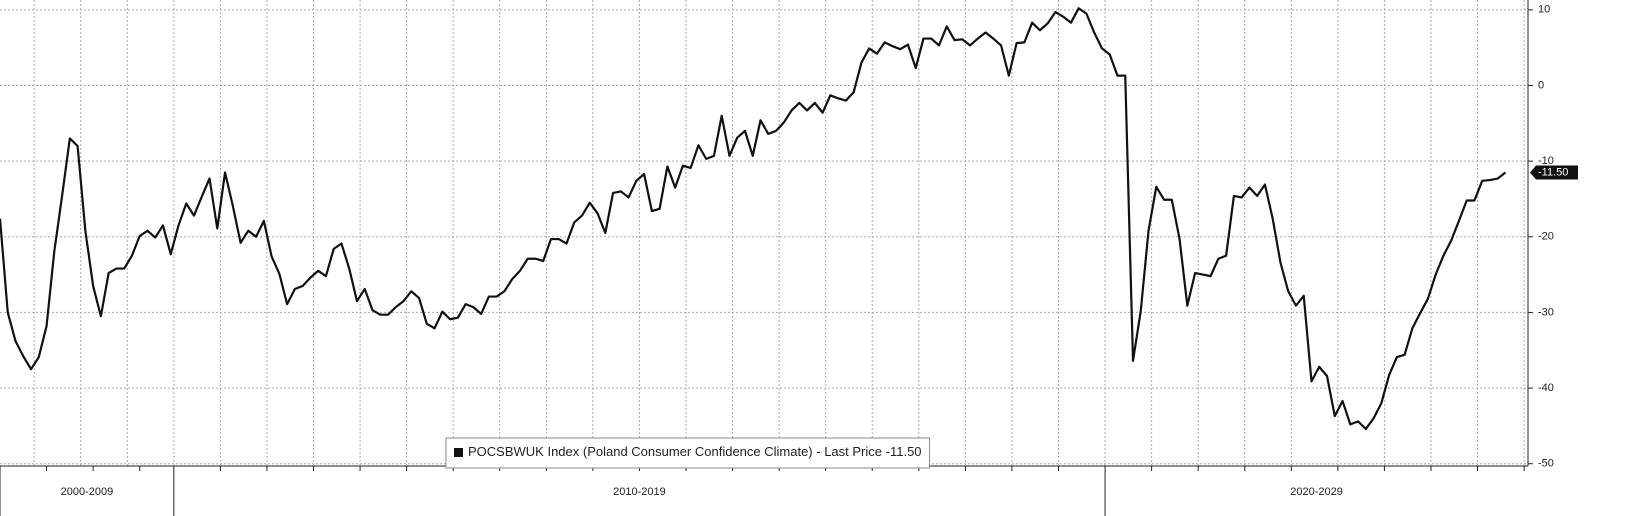 The image size is (1628, 516). Describe the element at coordinates (1316, 492) in the screenshot. I see `x-group-label: 2020-2029` at that location.